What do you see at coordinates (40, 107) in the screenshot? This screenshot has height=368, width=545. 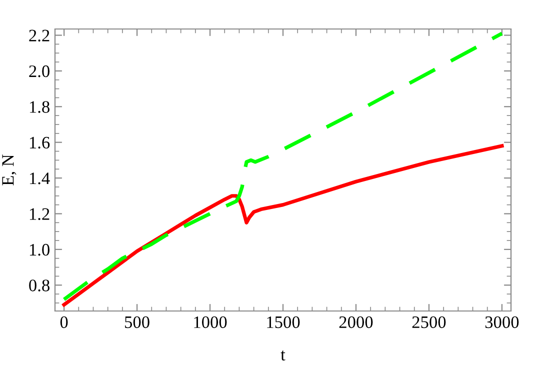 I see `y-tick-label: 1.8` at bounding box center [40, 107].